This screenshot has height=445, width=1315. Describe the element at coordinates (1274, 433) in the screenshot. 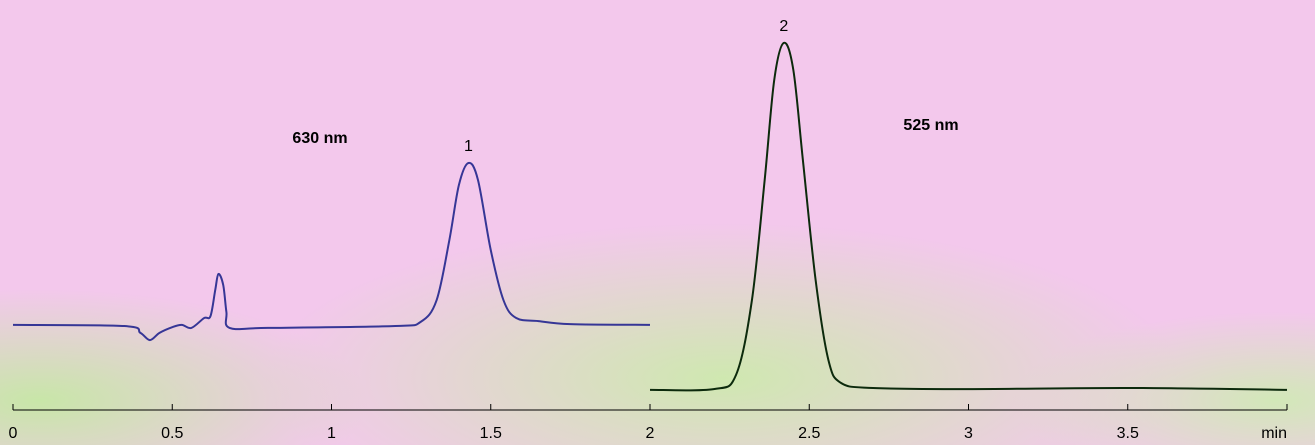

I see `x-tick-label: min` at that location.